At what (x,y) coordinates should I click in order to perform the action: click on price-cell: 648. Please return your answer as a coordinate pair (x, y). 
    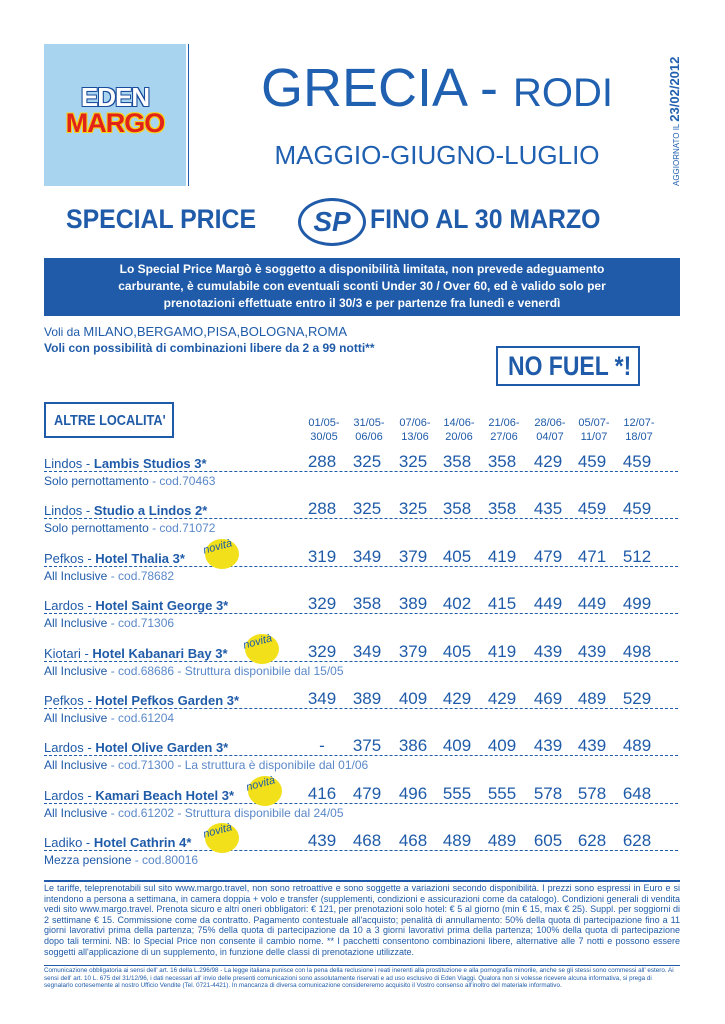
    Looking at the image, I should click on (637, 793).